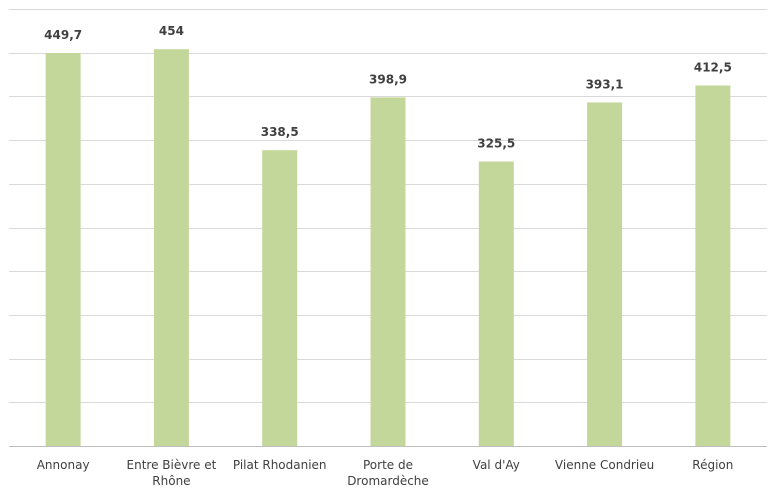 This screenshot has height=490, width=769. What do you see at coordinates (713, 67) in the screenshot?
I see `data-label: 412,5` at bounding box center [713, 67].